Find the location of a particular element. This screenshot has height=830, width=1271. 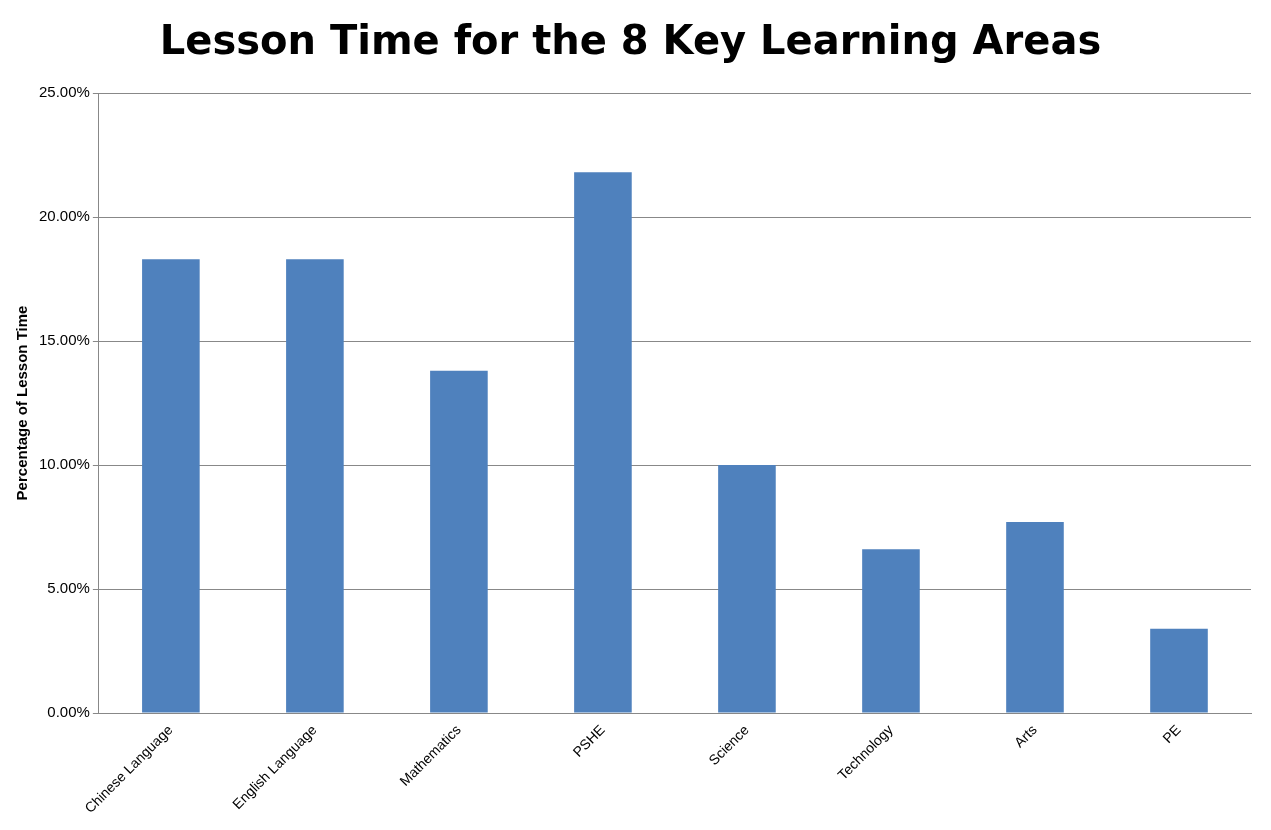

y-tick-label: 25.00% is located at coordinates (64, 92).